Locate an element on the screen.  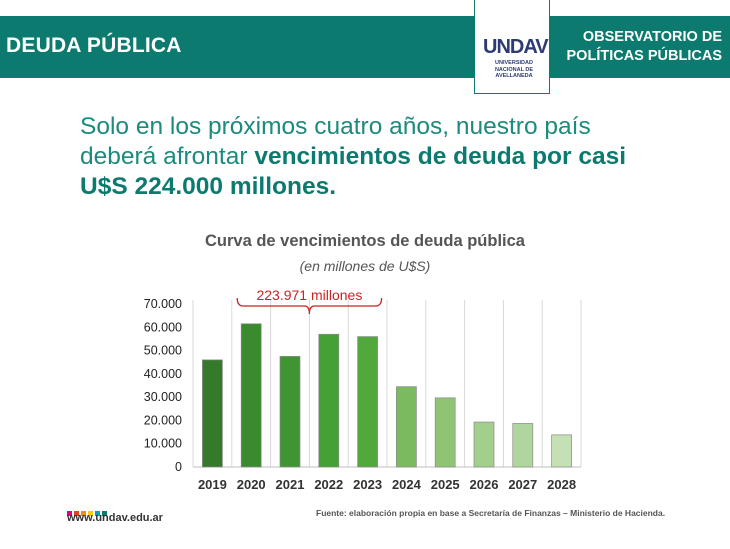
chart-subtitle: (en millones de U$S) is located at coordinates (365, 266).